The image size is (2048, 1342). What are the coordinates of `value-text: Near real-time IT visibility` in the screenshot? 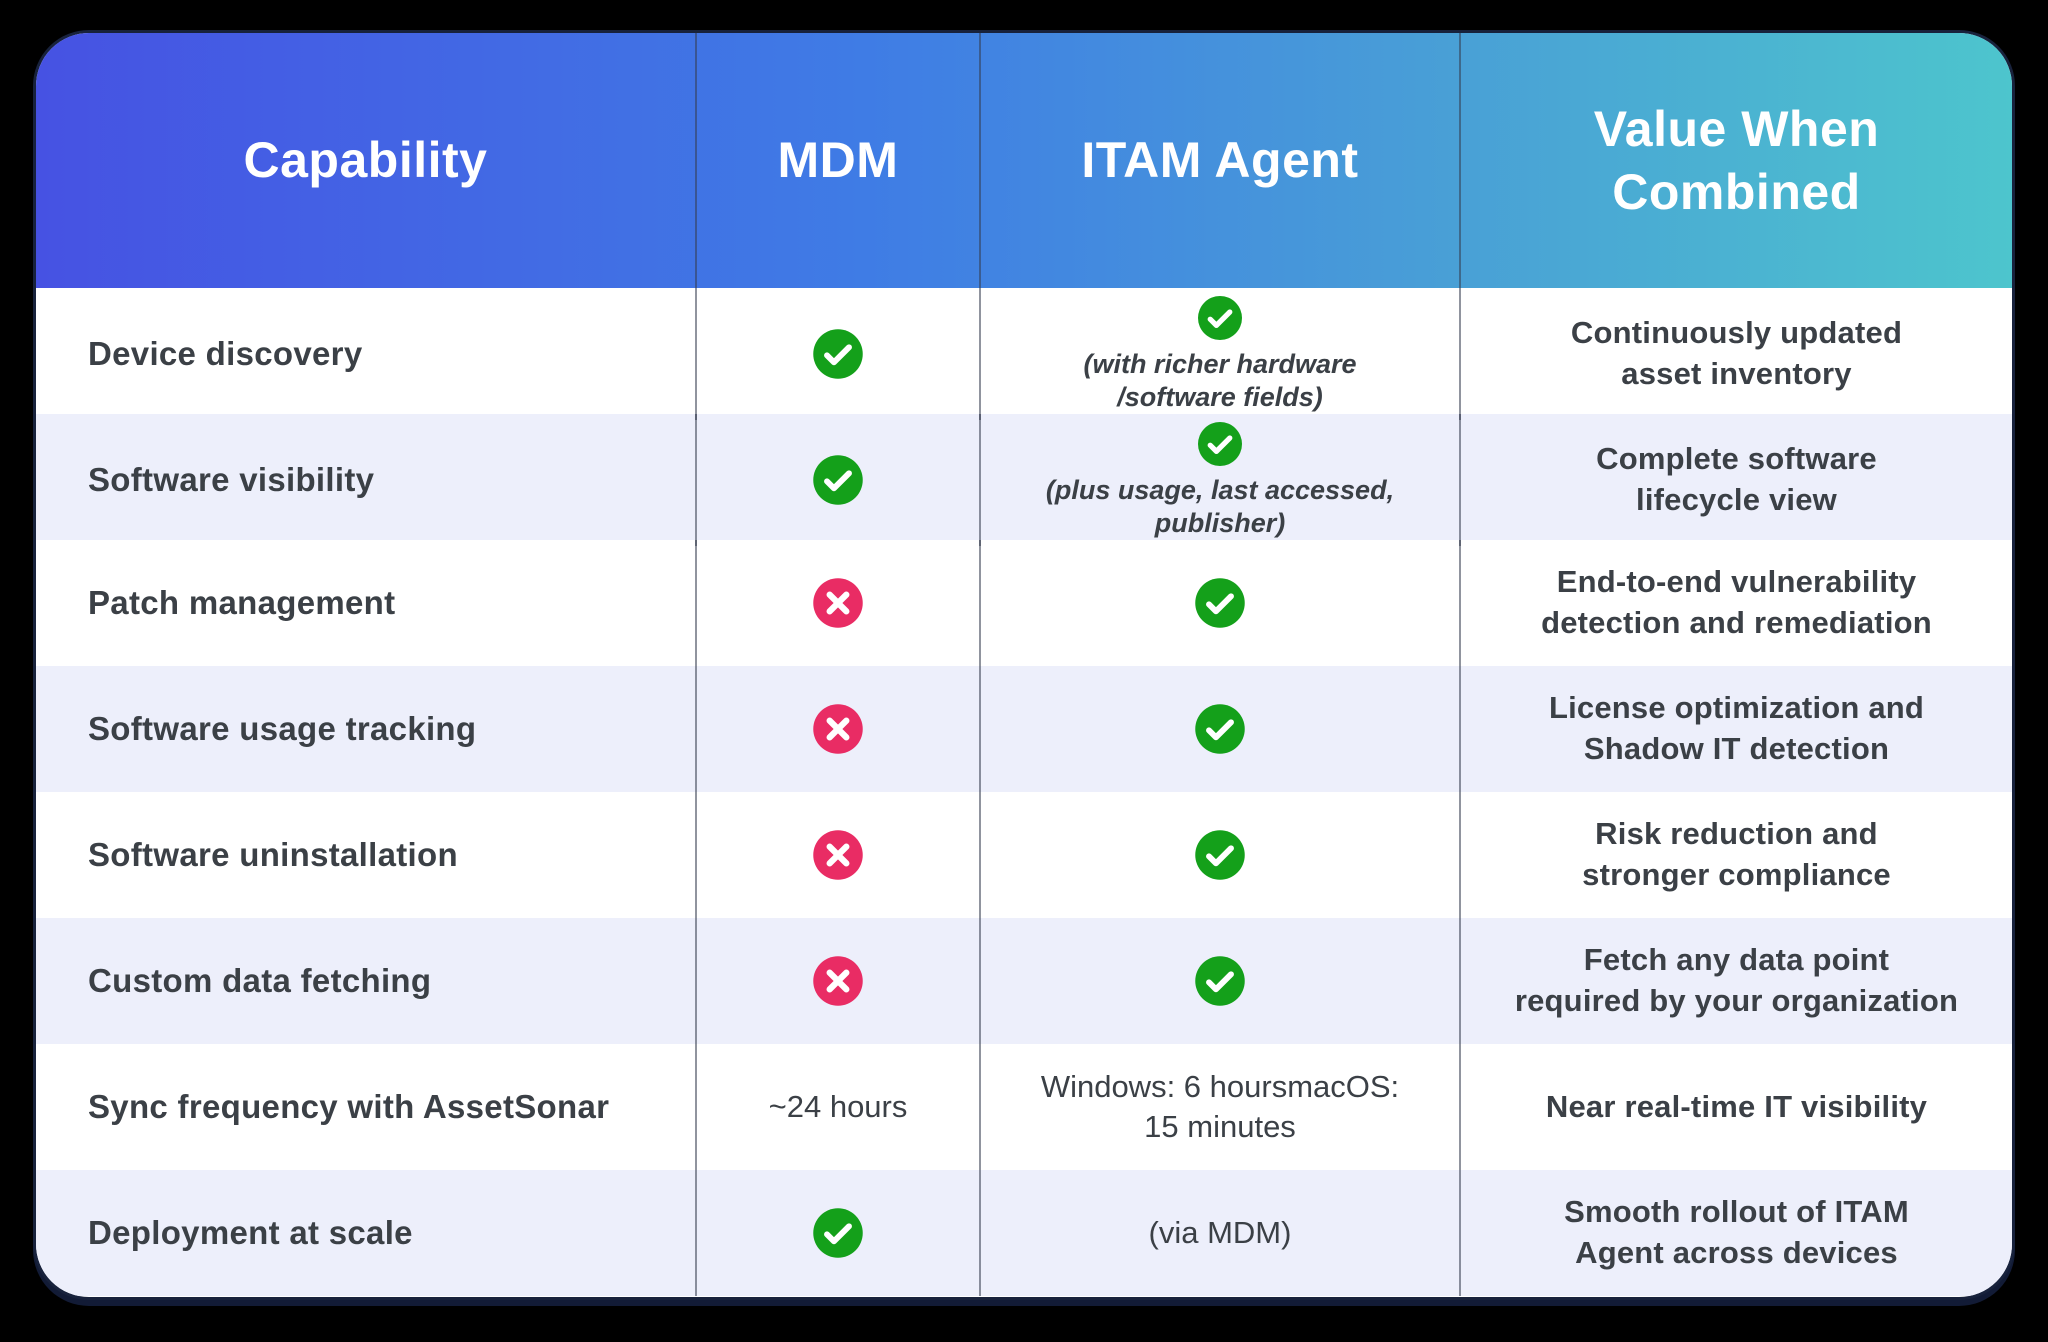 It's located at (1736, 1106).